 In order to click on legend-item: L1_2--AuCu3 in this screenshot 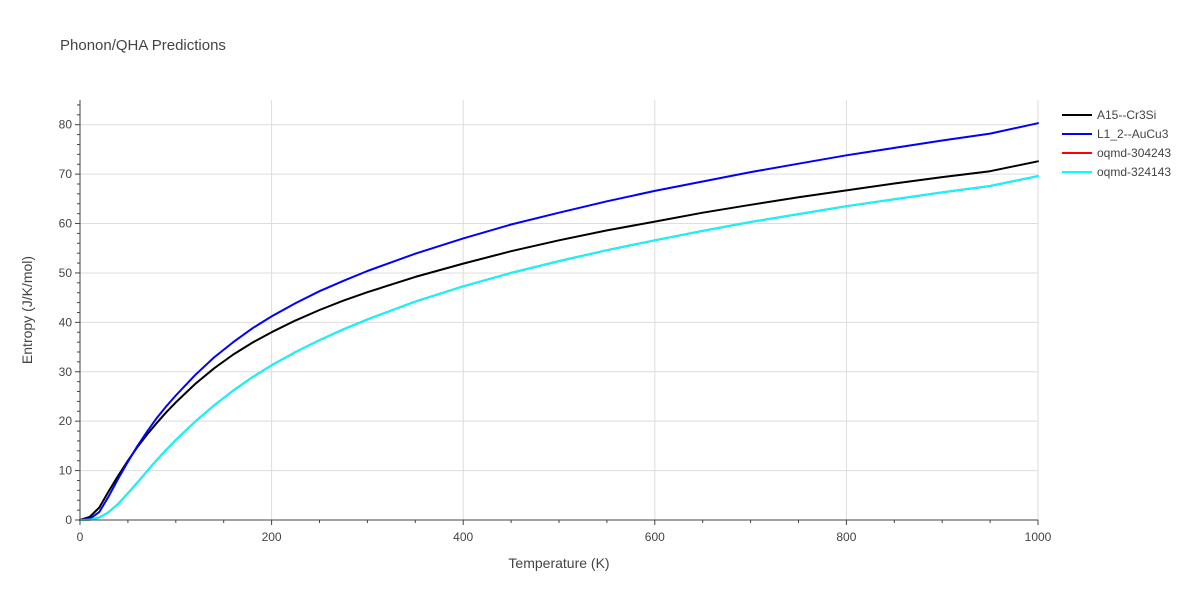, I will do `click(1115, 134)`.